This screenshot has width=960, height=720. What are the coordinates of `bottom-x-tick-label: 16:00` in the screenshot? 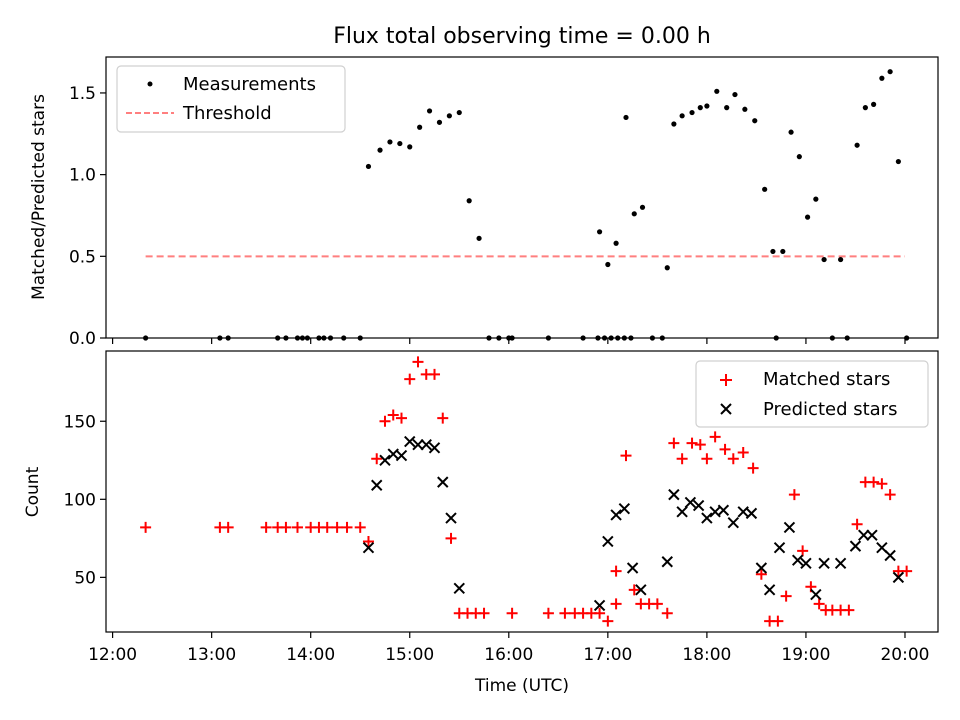 It's located at (508, 655).